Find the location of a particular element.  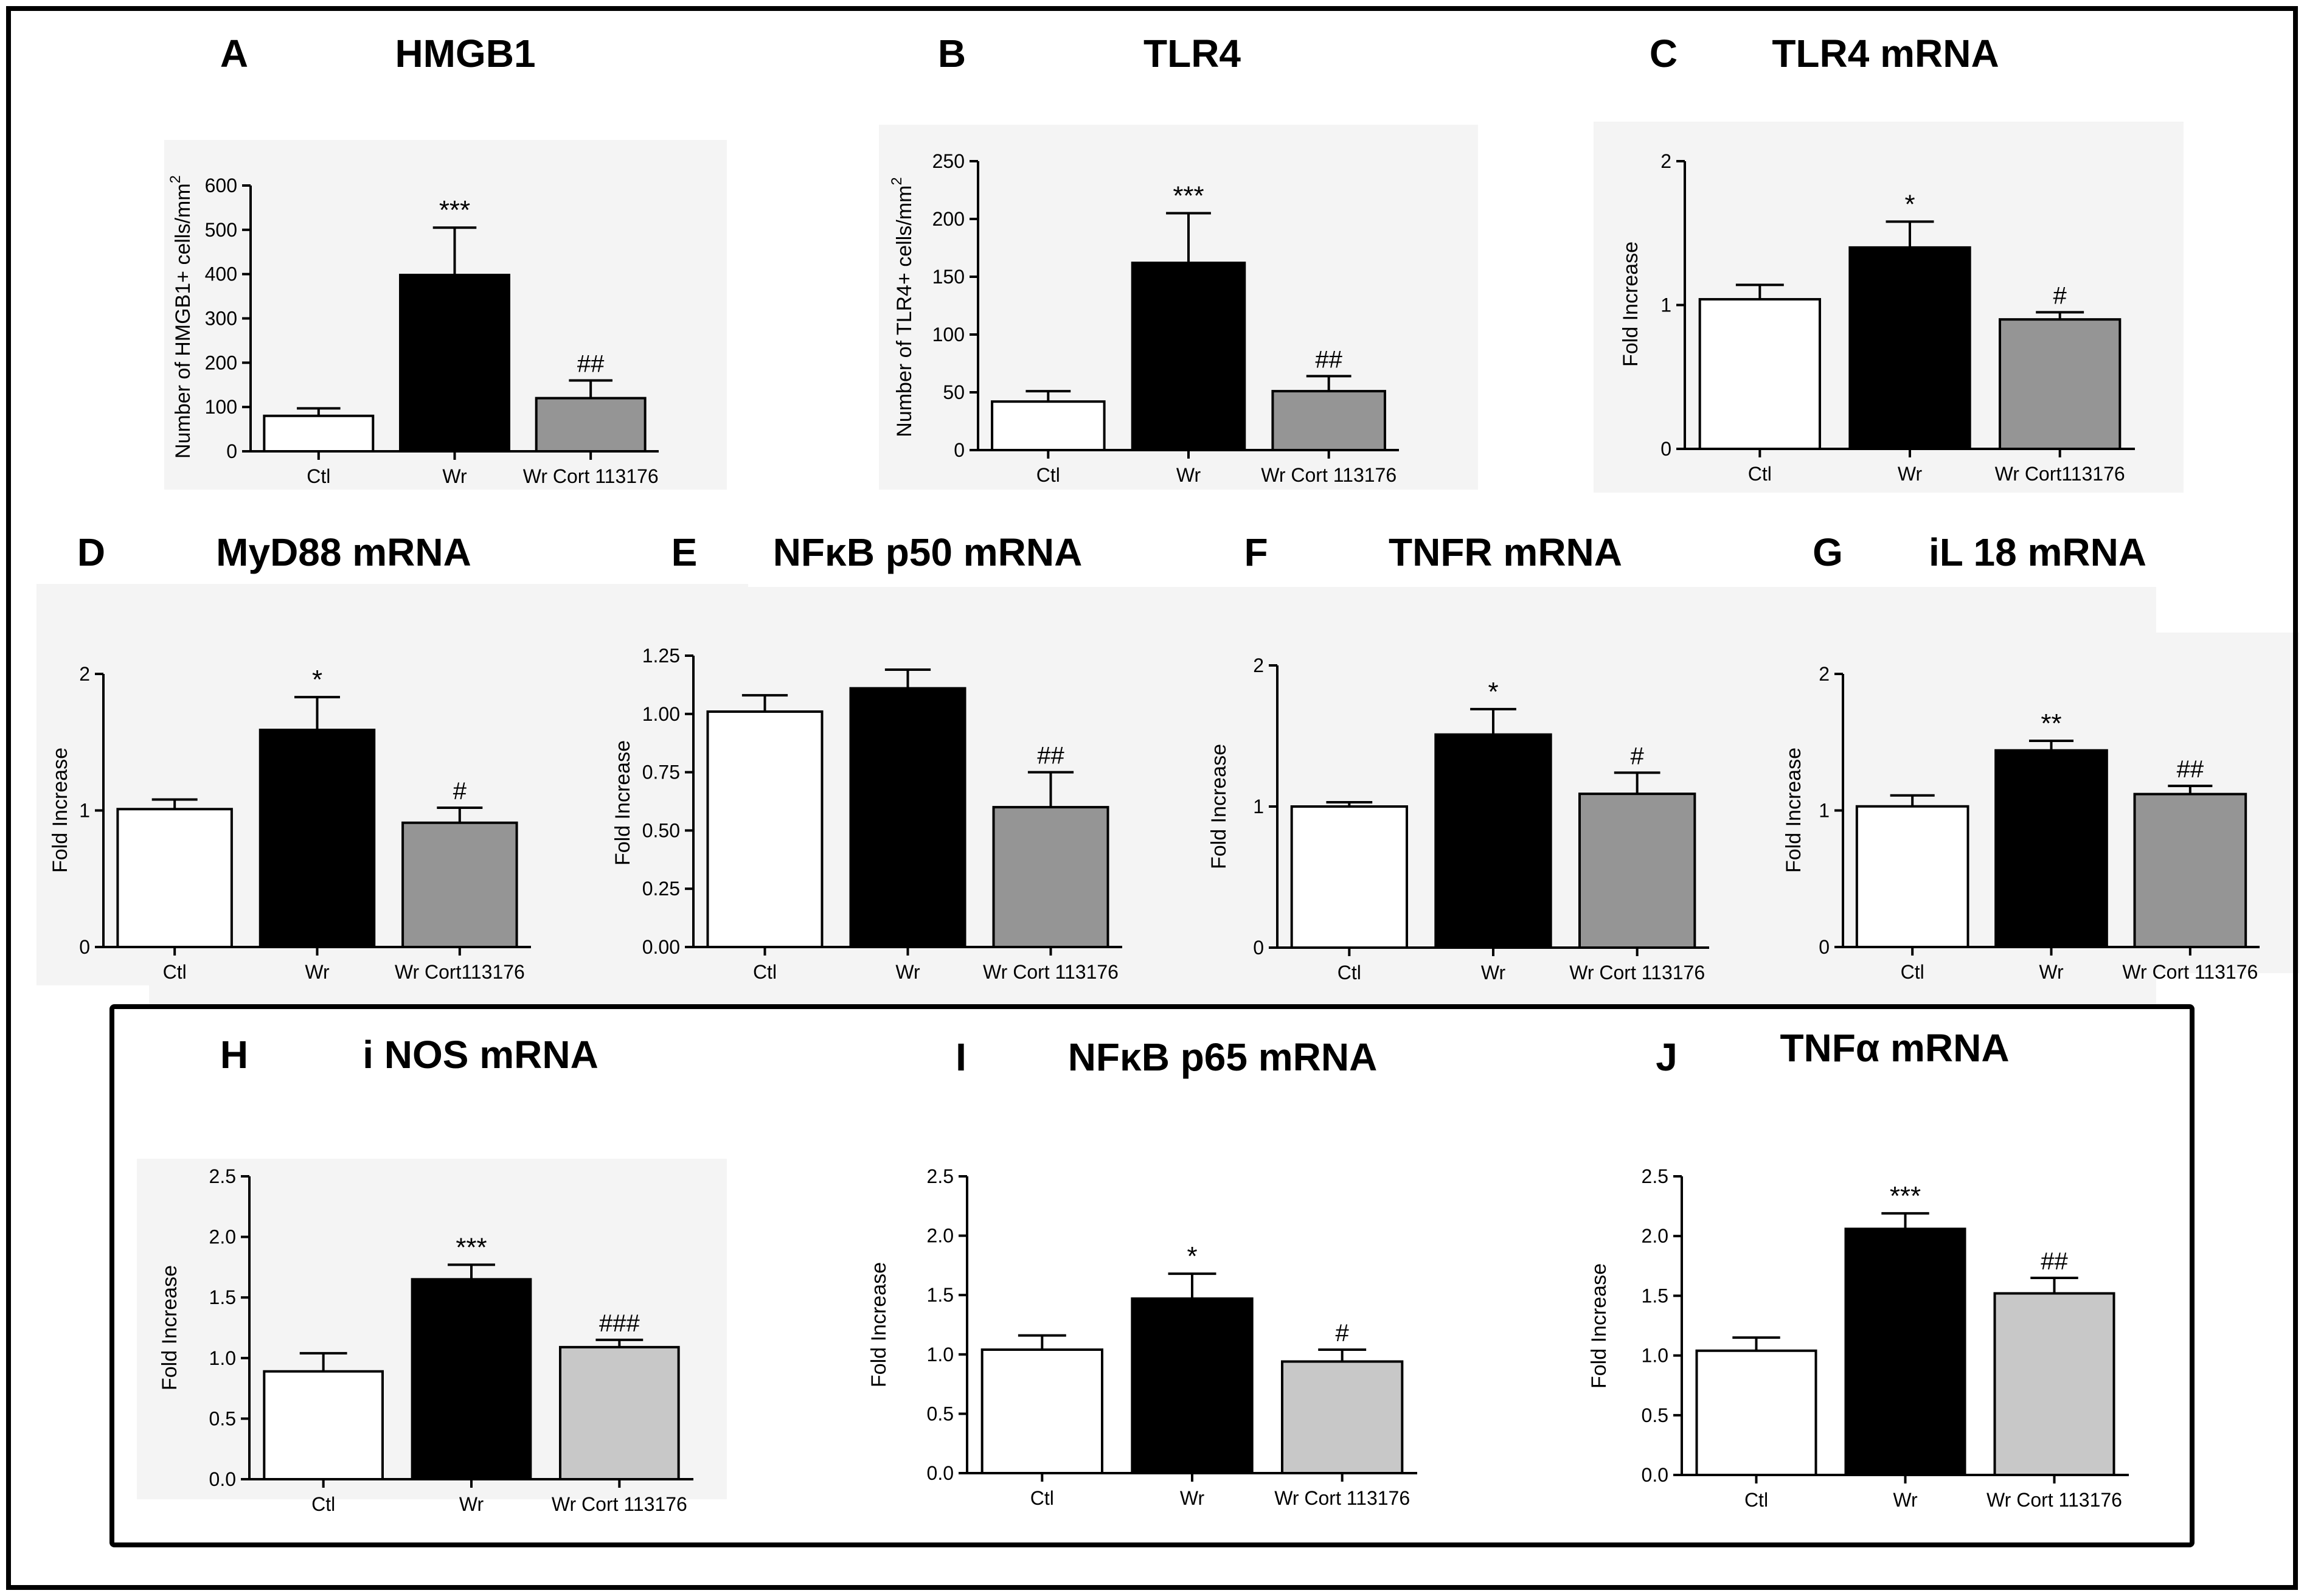

y-tick-label: 150 is located at coordinates (948, 277).